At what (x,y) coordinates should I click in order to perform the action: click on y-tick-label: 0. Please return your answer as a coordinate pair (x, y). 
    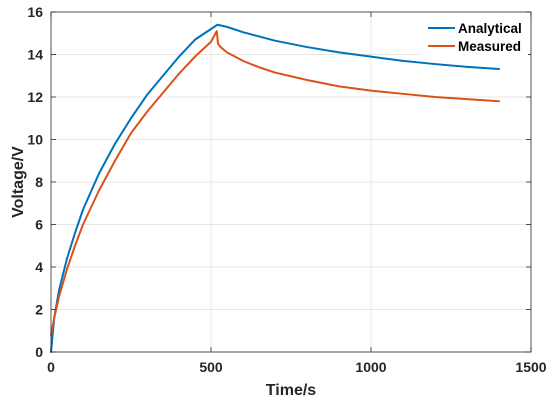
    Looking at the image, I should click on (39, 352).